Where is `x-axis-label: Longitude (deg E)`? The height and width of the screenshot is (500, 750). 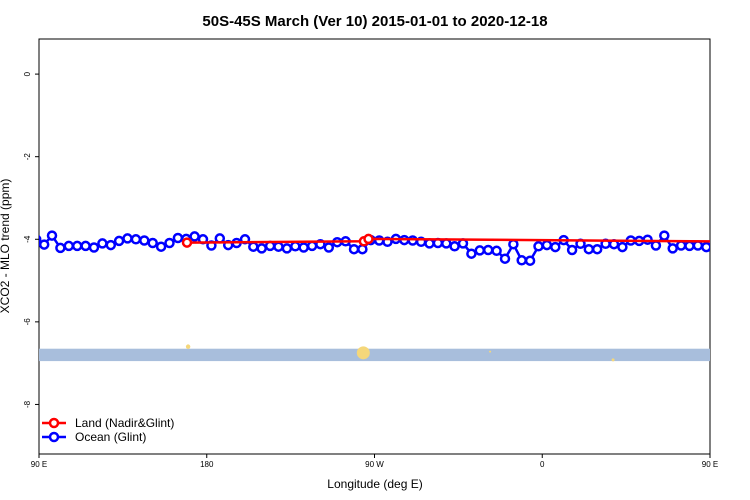
x-axis-label: Longitude (deg E) is located at coordinates (374, 484).